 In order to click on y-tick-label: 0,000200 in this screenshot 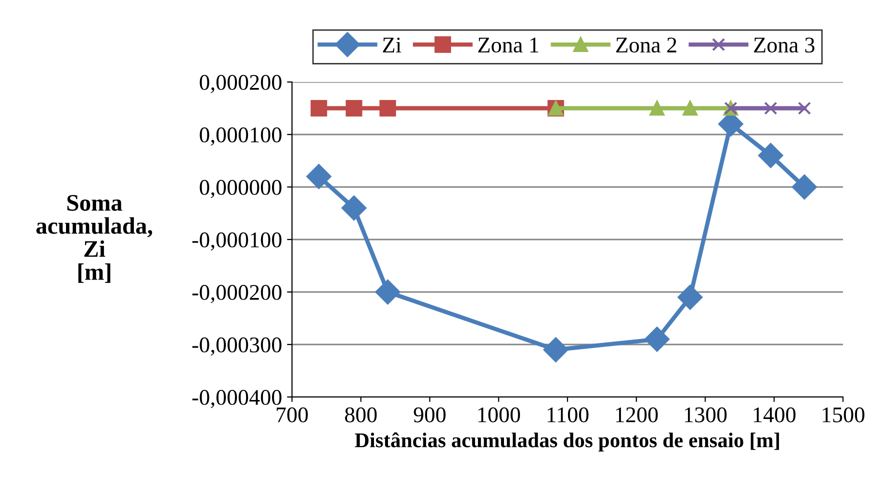, I will do `click(241, 84)`.